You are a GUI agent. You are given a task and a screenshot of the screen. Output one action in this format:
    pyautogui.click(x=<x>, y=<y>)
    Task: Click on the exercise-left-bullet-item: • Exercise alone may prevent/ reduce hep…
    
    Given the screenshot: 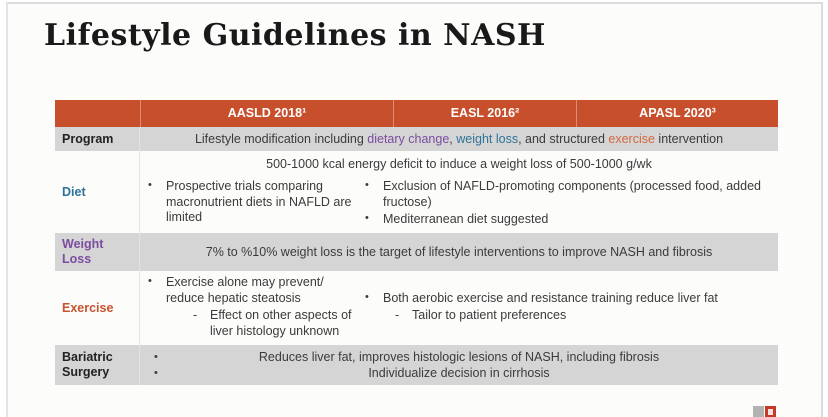 What is the action you would take?
    pyautogui.click(x=256, y=290)
    